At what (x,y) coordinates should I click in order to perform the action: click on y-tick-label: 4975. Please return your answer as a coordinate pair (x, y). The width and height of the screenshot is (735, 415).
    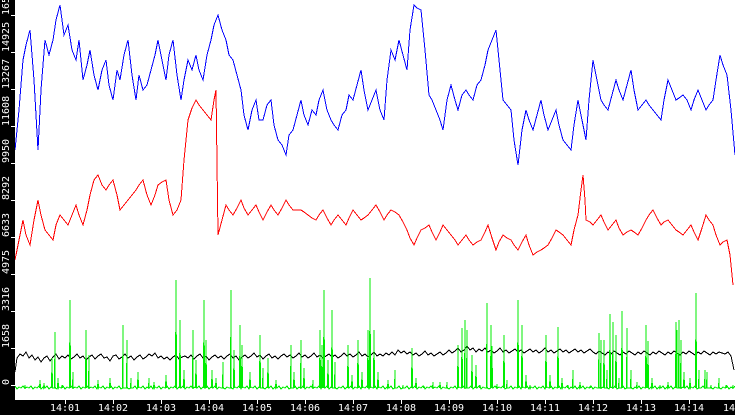
    Looking at the image, I should click on (6, 261).